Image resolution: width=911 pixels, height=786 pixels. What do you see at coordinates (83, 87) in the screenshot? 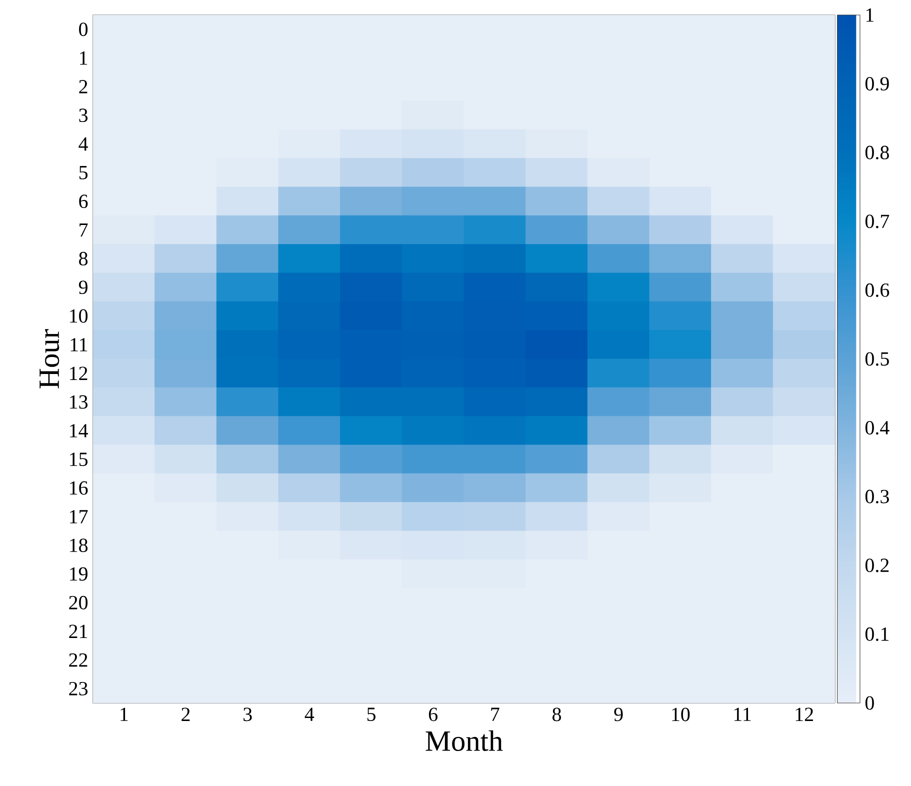
I see `y-tick-label: 2` at bounding box center [83, 87].